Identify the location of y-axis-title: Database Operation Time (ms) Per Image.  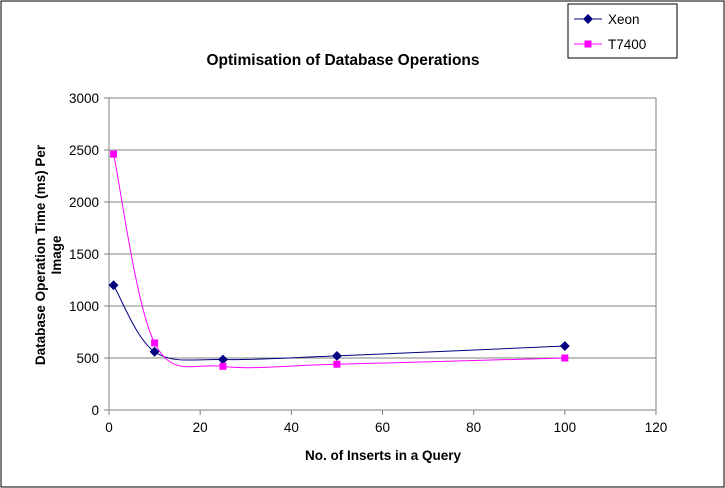
(48, 254).